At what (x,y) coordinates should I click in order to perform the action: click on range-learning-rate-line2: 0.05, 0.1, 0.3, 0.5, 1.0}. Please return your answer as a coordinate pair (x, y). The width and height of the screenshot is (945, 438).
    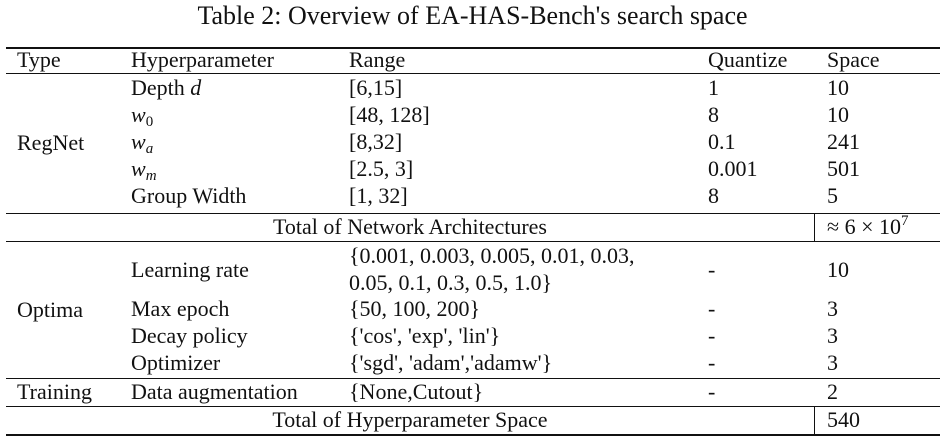
    Looking at the image, I should click on (451, 282).